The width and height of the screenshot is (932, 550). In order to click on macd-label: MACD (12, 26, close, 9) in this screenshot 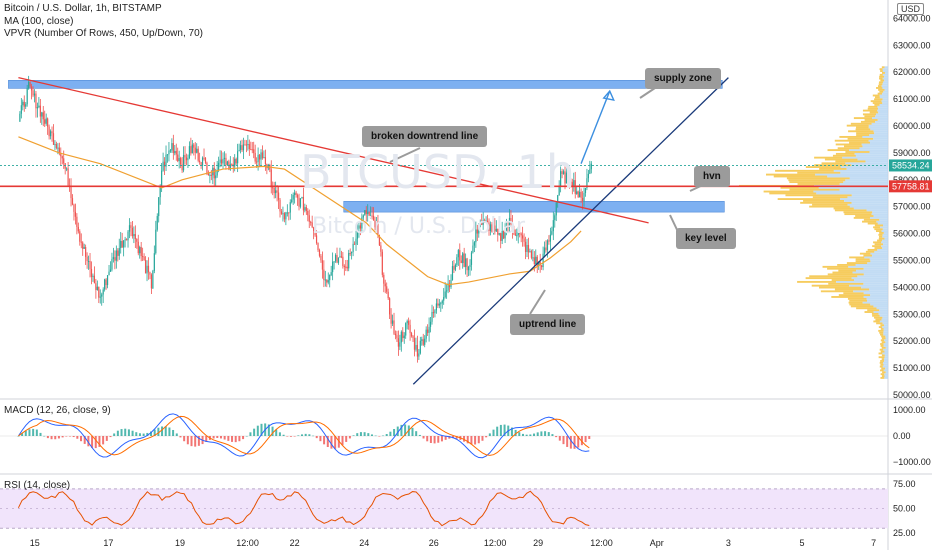, I will do `click(57, 410)`.